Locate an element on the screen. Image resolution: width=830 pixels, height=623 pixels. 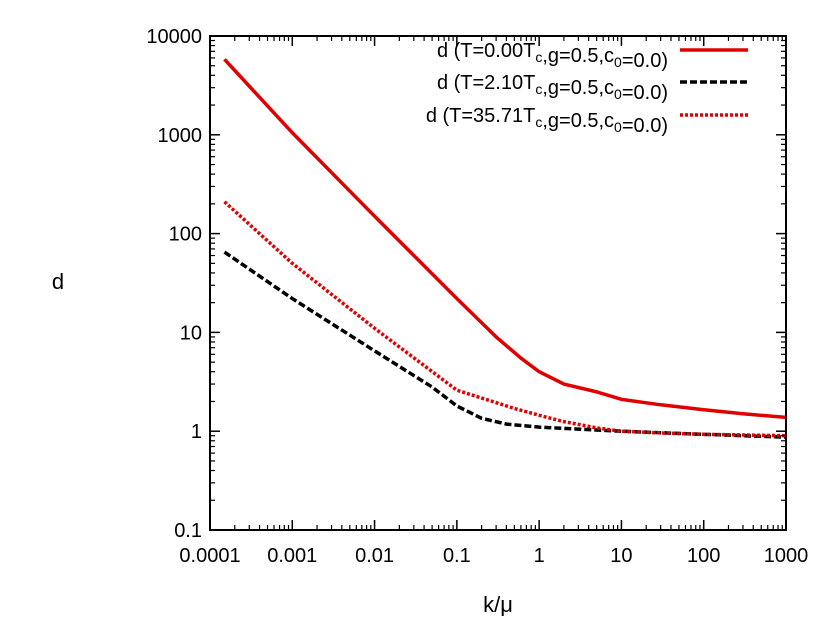
x-tick-label: 0.0001 is located at coordinates (209, 556).